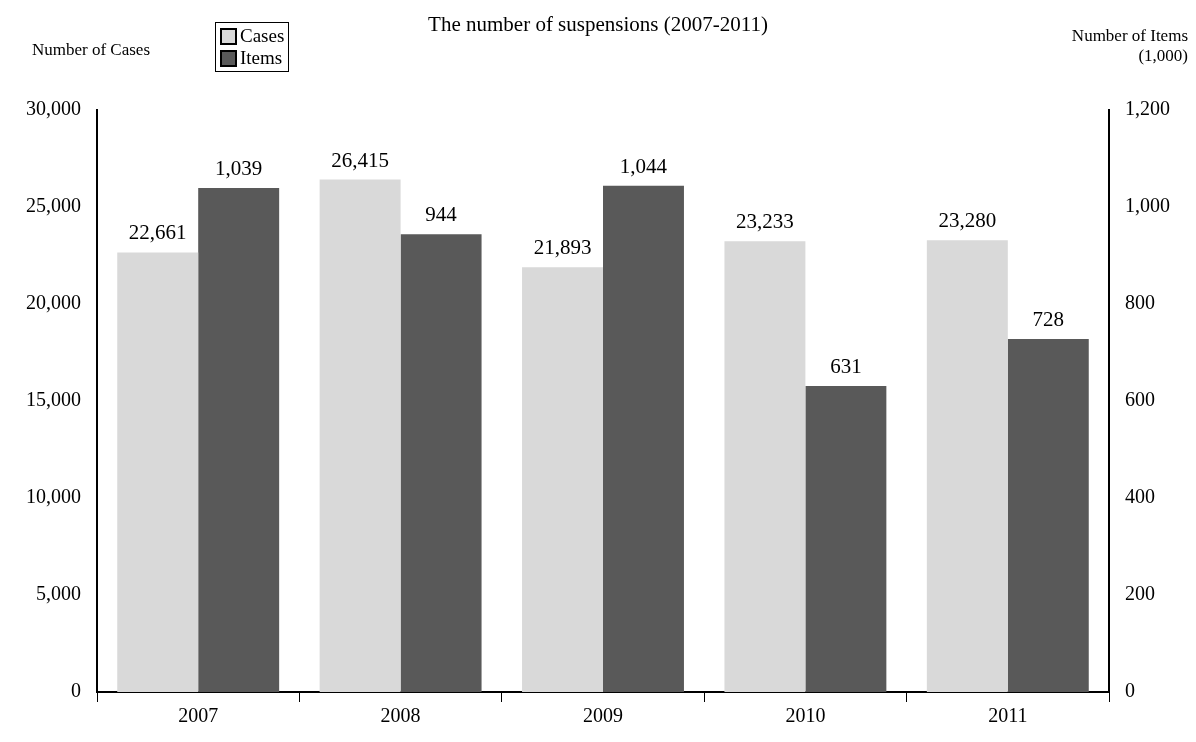 This screenshot has width=1196, height=742. Describe the element at coordinates (1147, 205) in the screenshot. I see `y2-tick-label: 1,000` at that location.